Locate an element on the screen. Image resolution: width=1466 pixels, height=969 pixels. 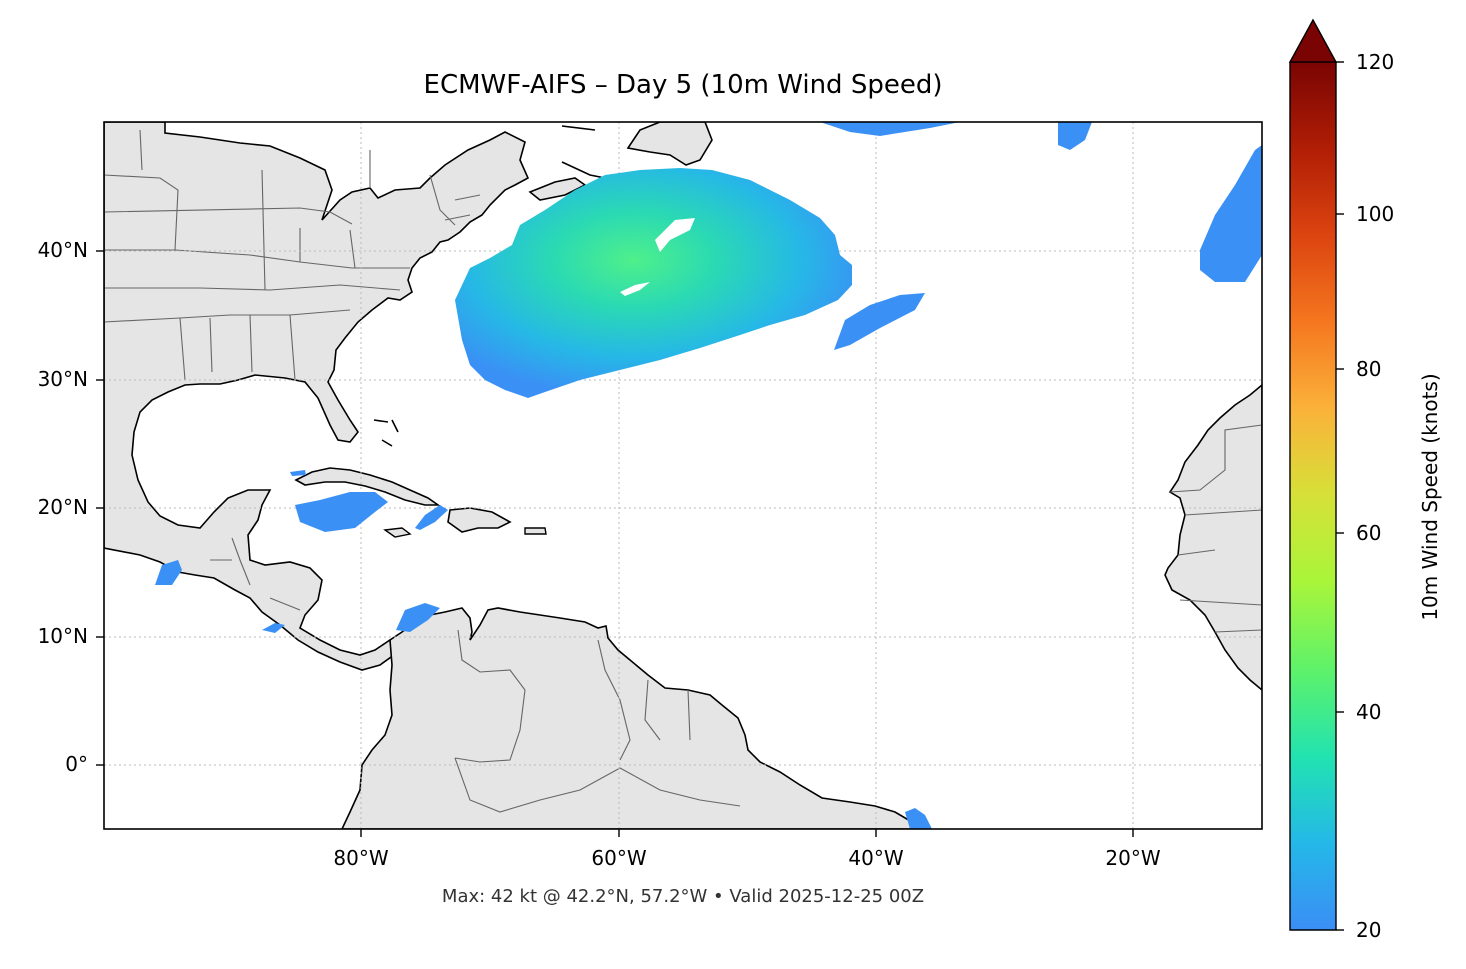
lon-label-60w: 60°W is located at coordinates (619, 858).